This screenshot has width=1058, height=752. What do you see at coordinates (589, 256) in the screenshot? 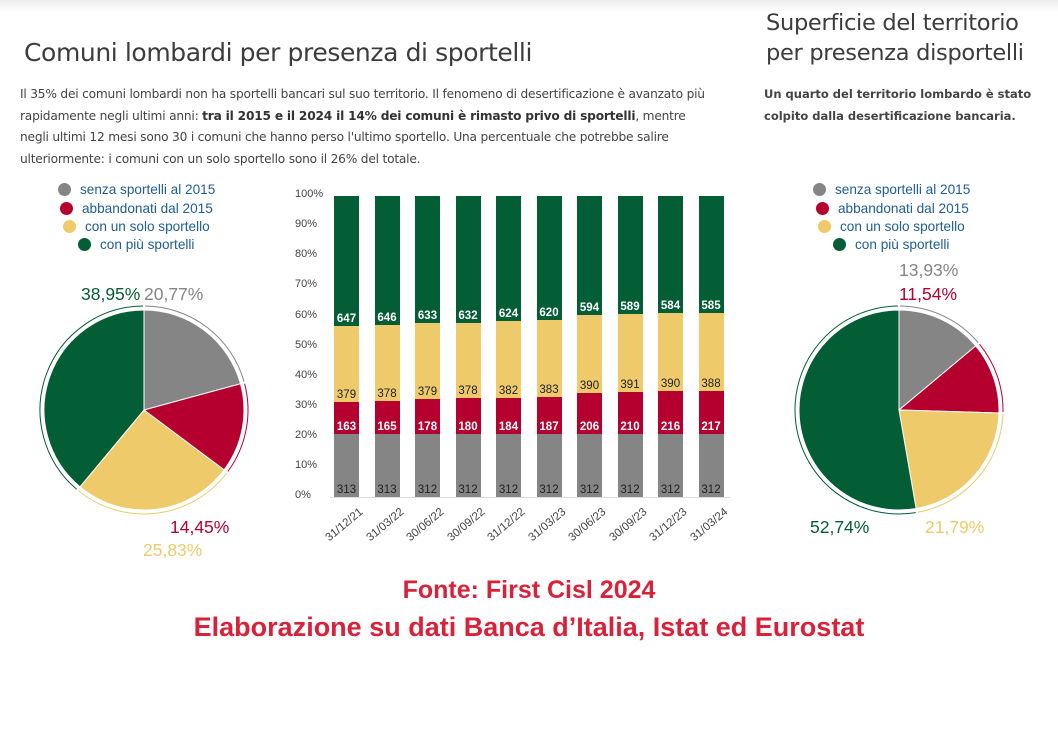
I see `bar-segment: 594` at bounding box center [589, 256].